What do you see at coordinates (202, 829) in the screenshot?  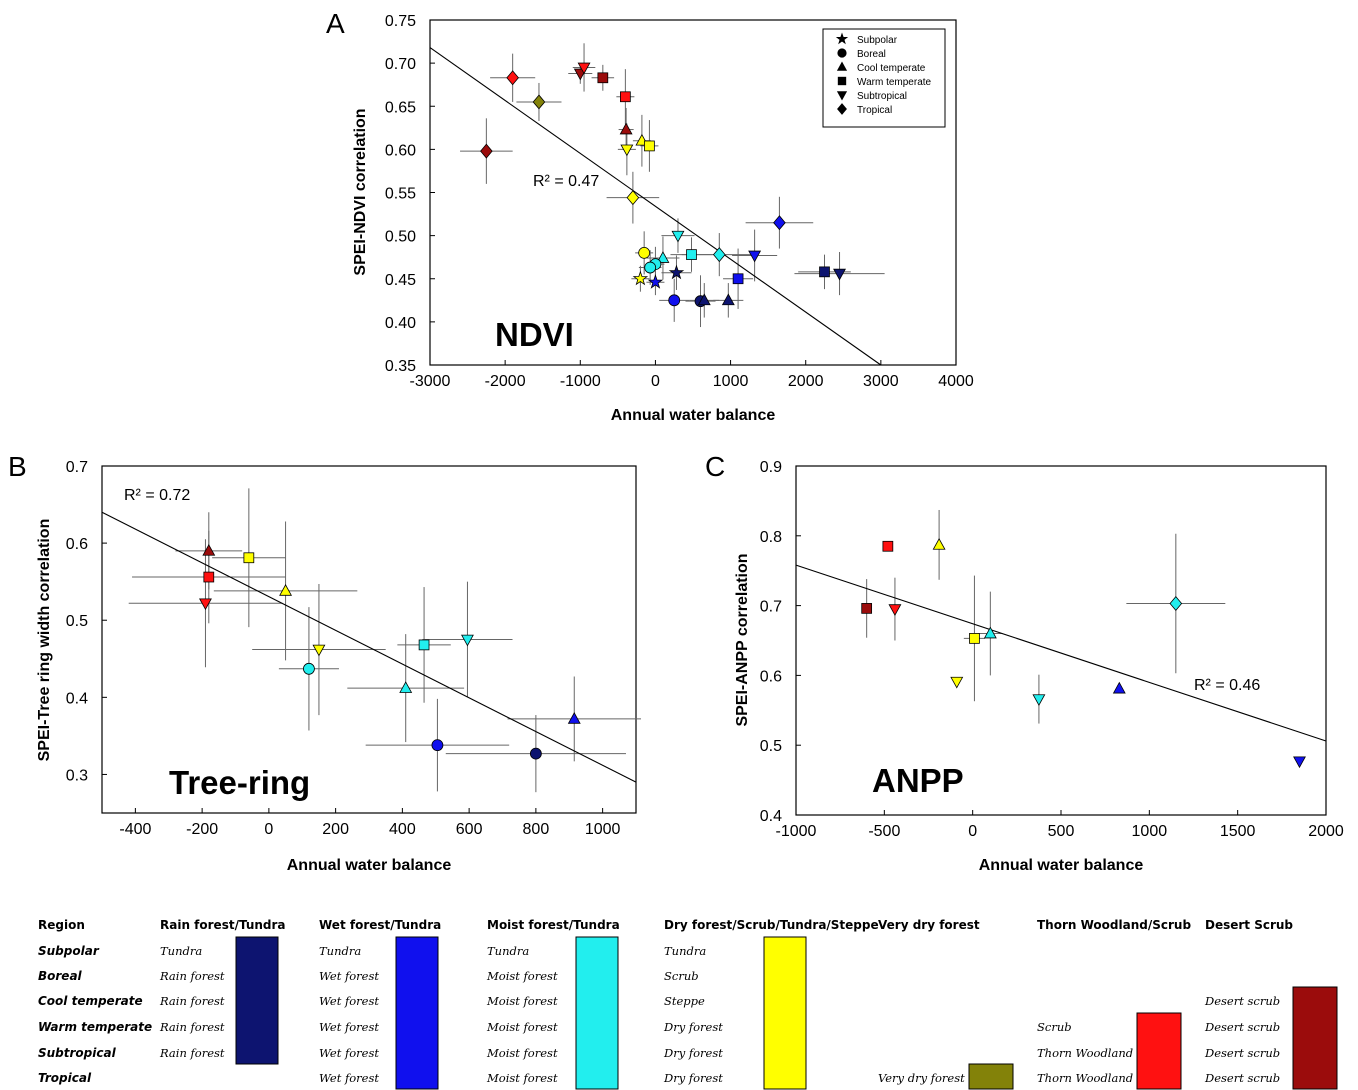 I see `plot-b-x-tick-label: -200` at bounding box center [202, 829].